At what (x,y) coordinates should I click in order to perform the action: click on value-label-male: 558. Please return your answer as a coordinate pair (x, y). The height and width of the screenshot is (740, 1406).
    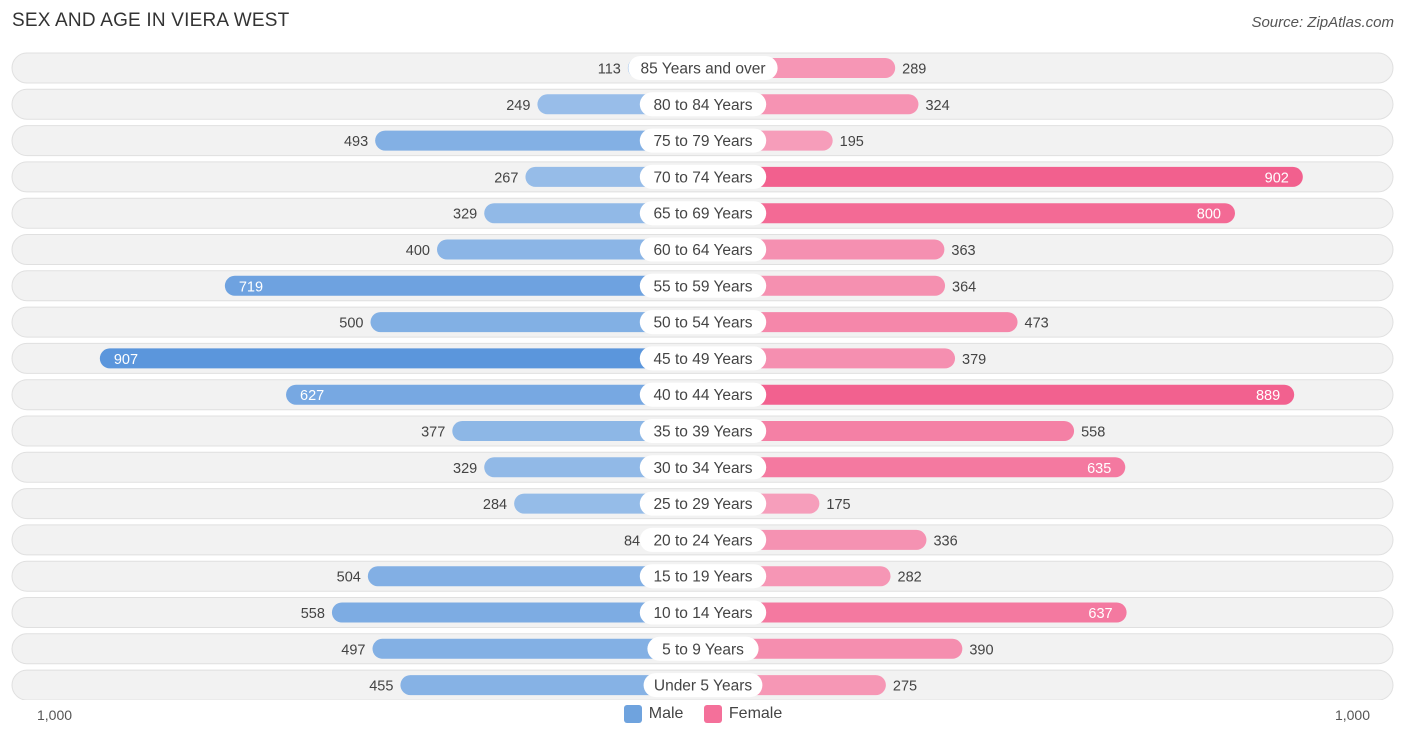
    Looking at the image, I should click on (313, 614).